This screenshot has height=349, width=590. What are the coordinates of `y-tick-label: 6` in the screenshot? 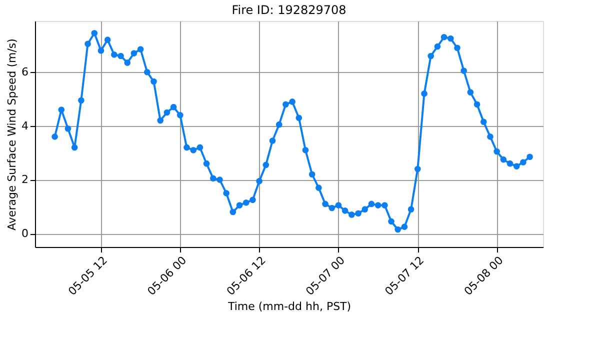 It's located at (25, 72).